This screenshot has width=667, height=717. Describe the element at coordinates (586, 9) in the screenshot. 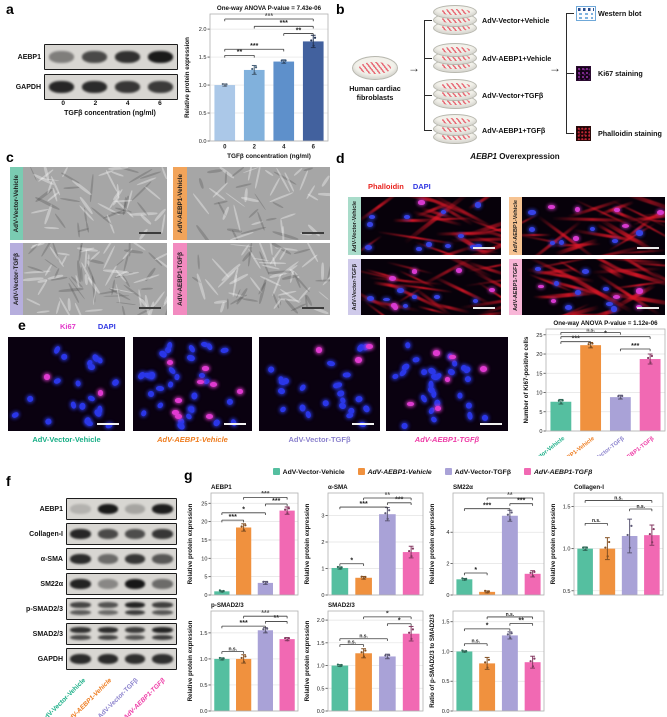

I see `gel-wells` at that location.